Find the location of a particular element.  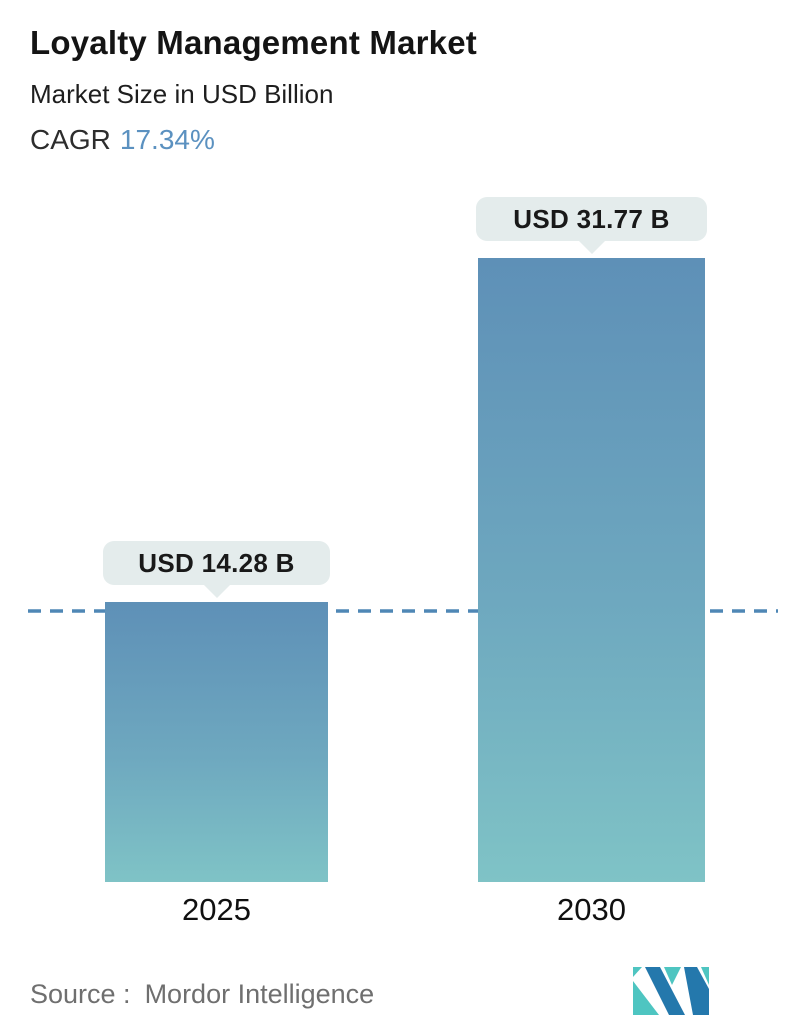

cagr-label: CAGR is located at coordinates (70, 139).